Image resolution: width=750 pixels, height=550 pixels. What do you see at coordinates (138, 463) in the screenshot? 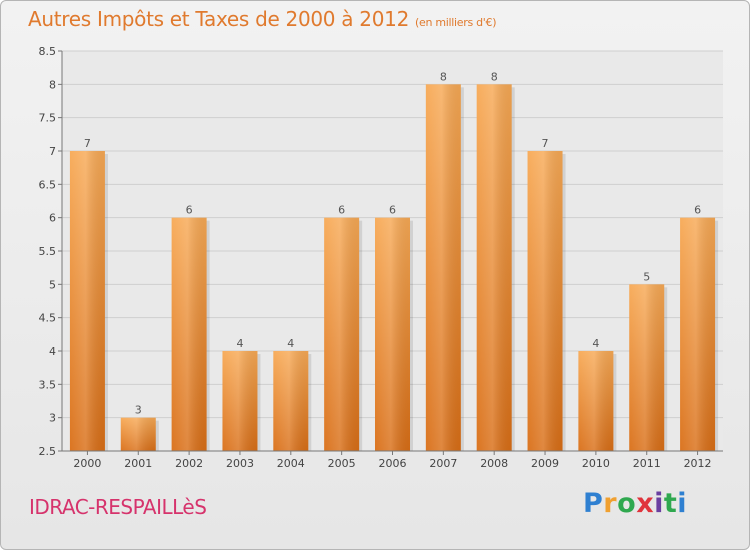
I see `x-tick-label: 2001` at bounding box center [138, 463].